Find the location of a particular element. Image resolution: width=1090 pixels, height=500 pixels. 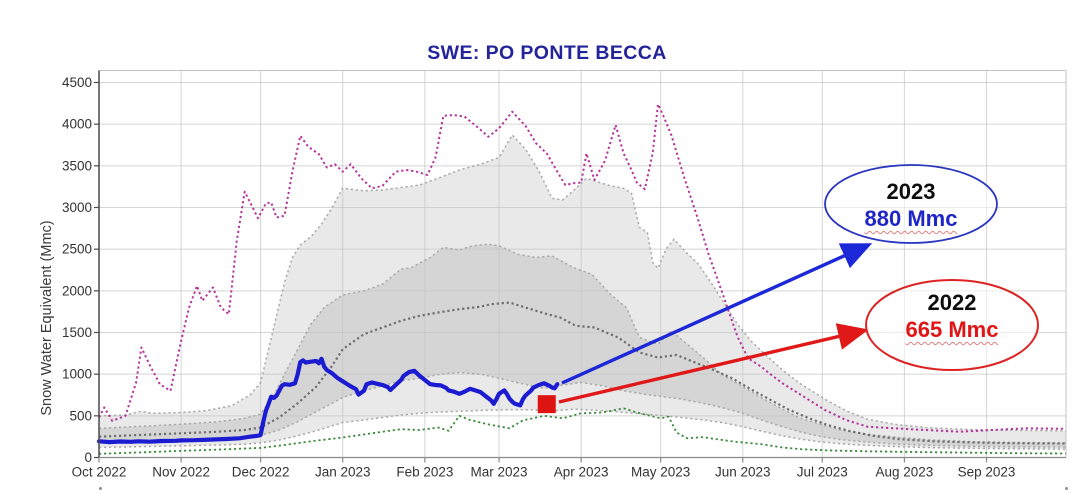

callout-2023: 2023 880 Mmc is located at coordinates (911, 205).